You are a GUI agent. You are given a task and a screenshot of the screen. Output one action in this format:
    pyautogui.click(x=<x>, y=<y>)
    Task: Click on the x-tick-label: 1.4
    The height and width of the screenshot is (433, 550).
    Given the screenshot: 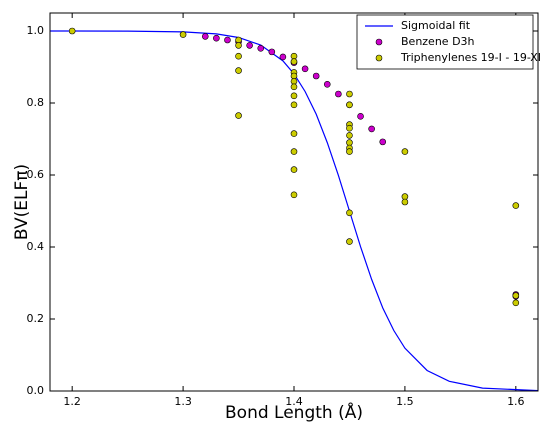 What is the action you would take?
    pyautogui.click(x=294, y=401)
    